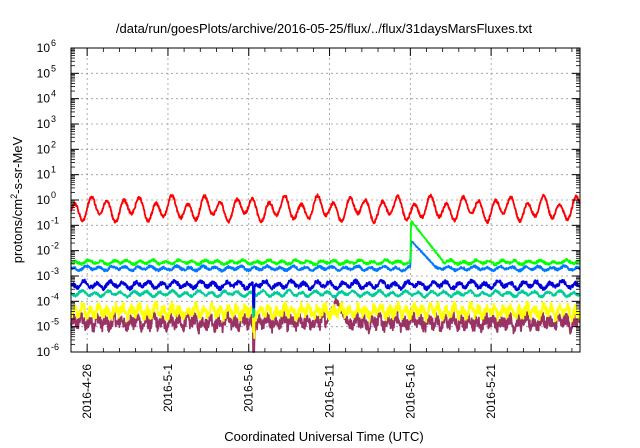 The height and width of the screenshot is (448, 640). I want to click on y-tick-label: 10¹, so click(46, 173).